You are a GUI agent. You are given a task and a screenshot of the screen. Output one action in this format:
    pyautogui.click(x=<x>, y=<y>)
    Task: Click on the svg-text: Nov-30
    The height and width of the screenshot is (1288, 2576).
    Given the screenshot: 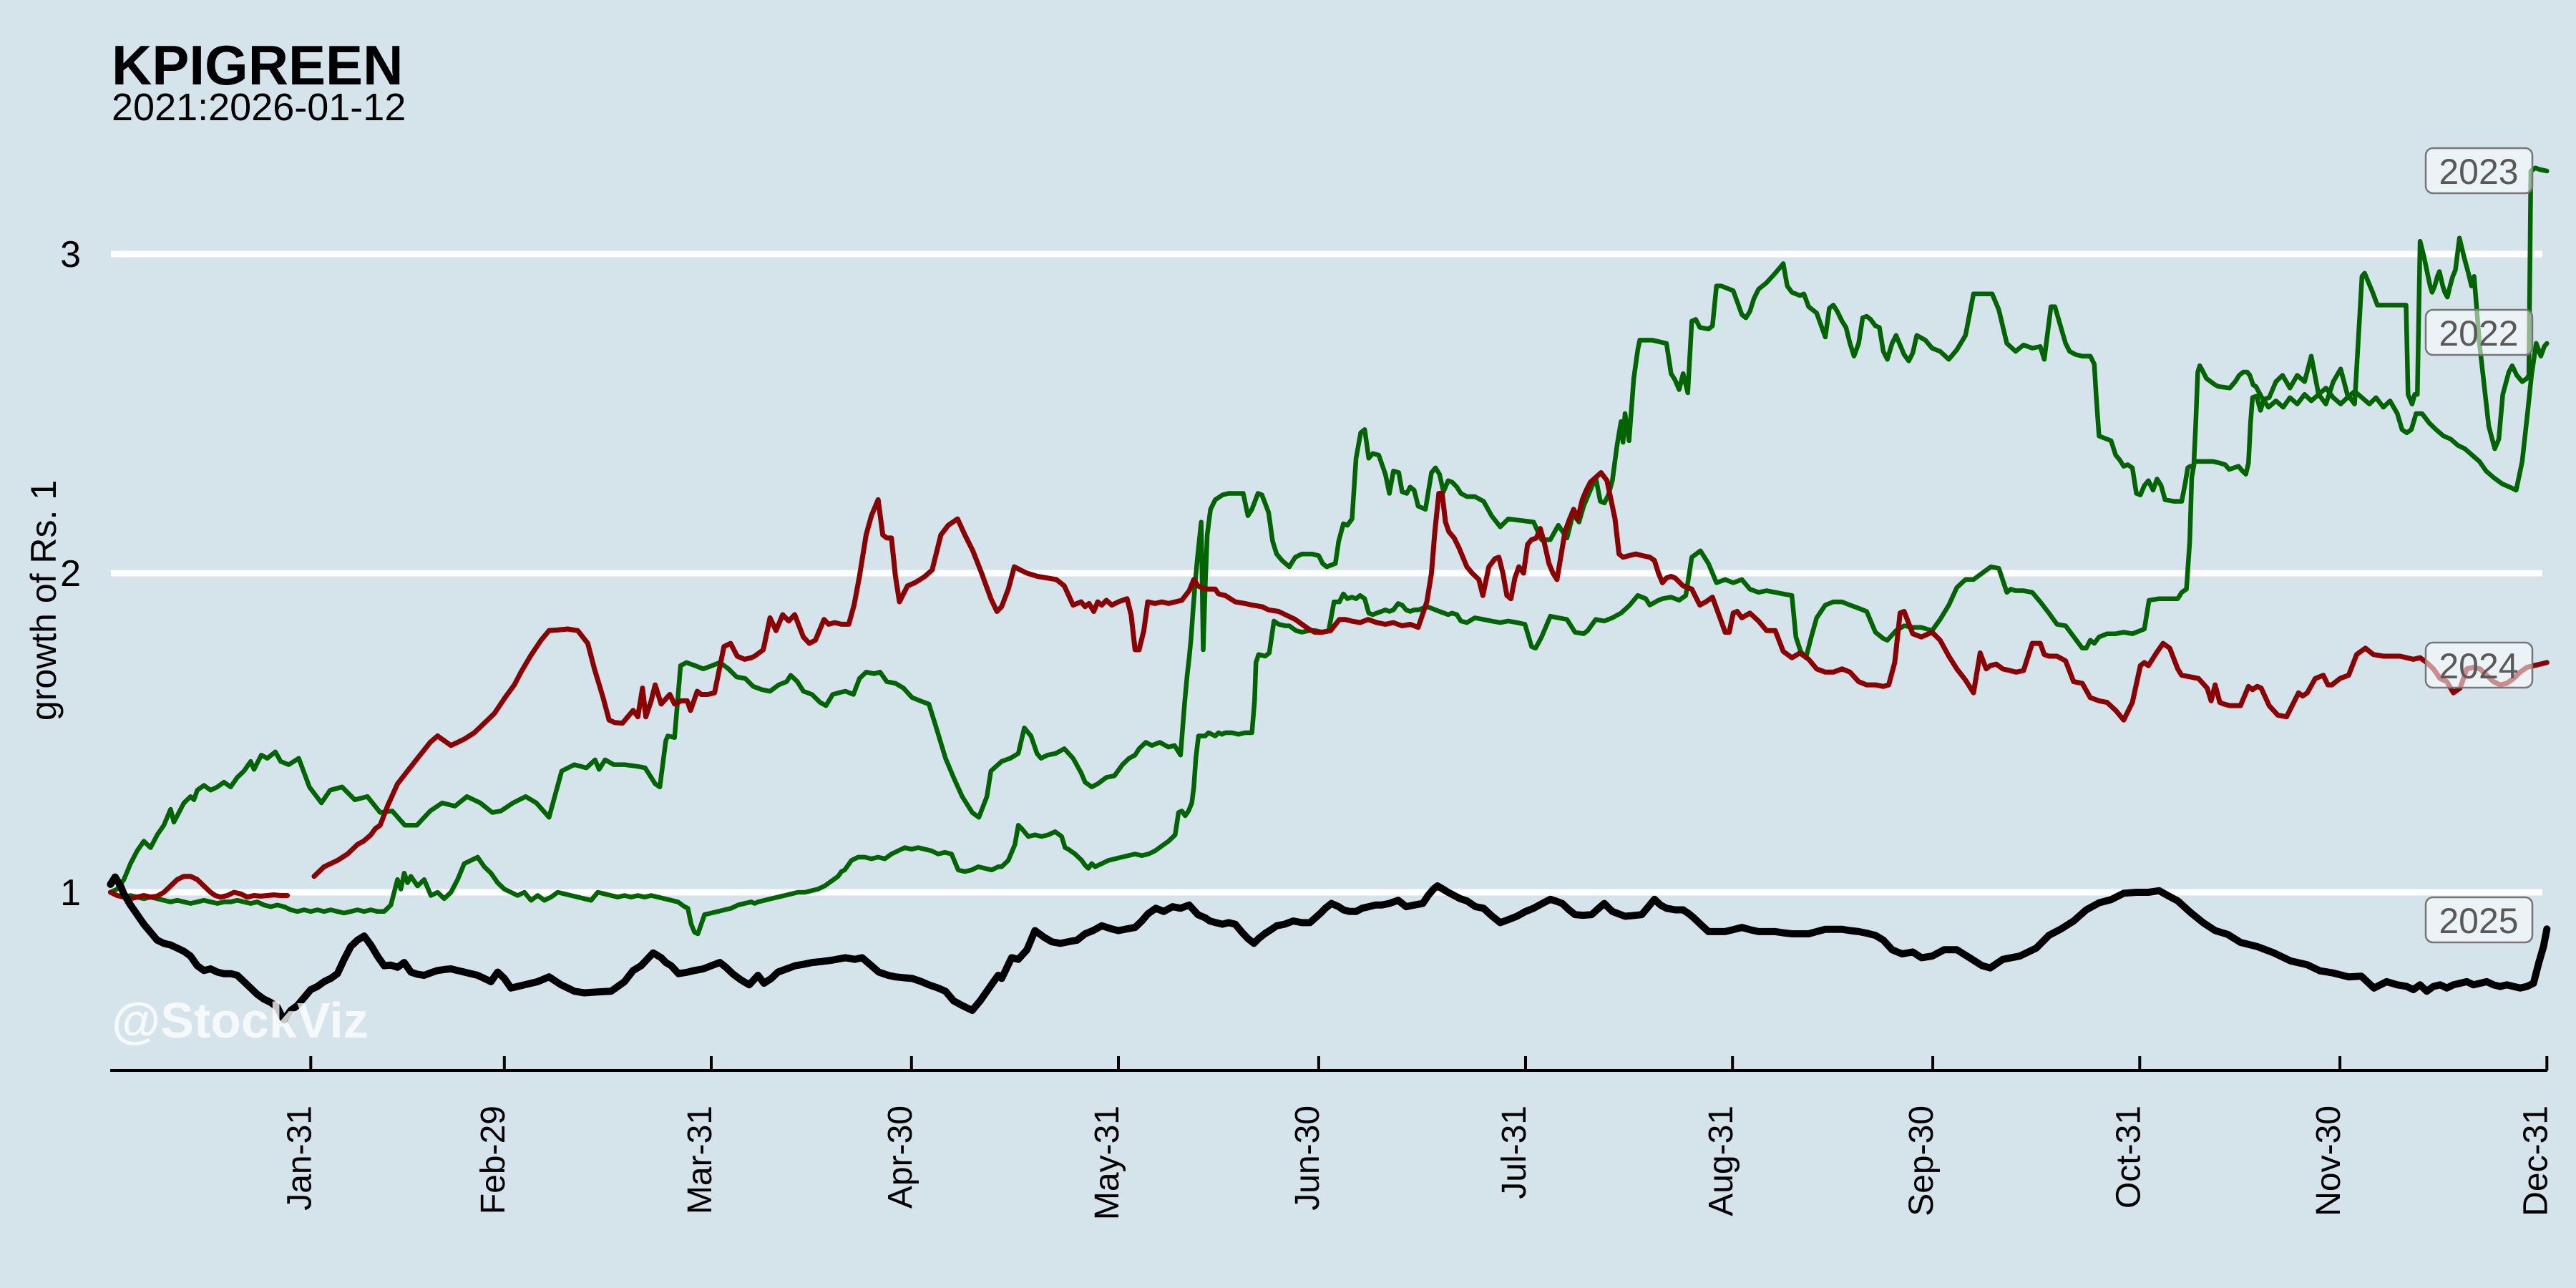 What is the action you would take?
    pyautogui.click(x=2329, y=1161)
    